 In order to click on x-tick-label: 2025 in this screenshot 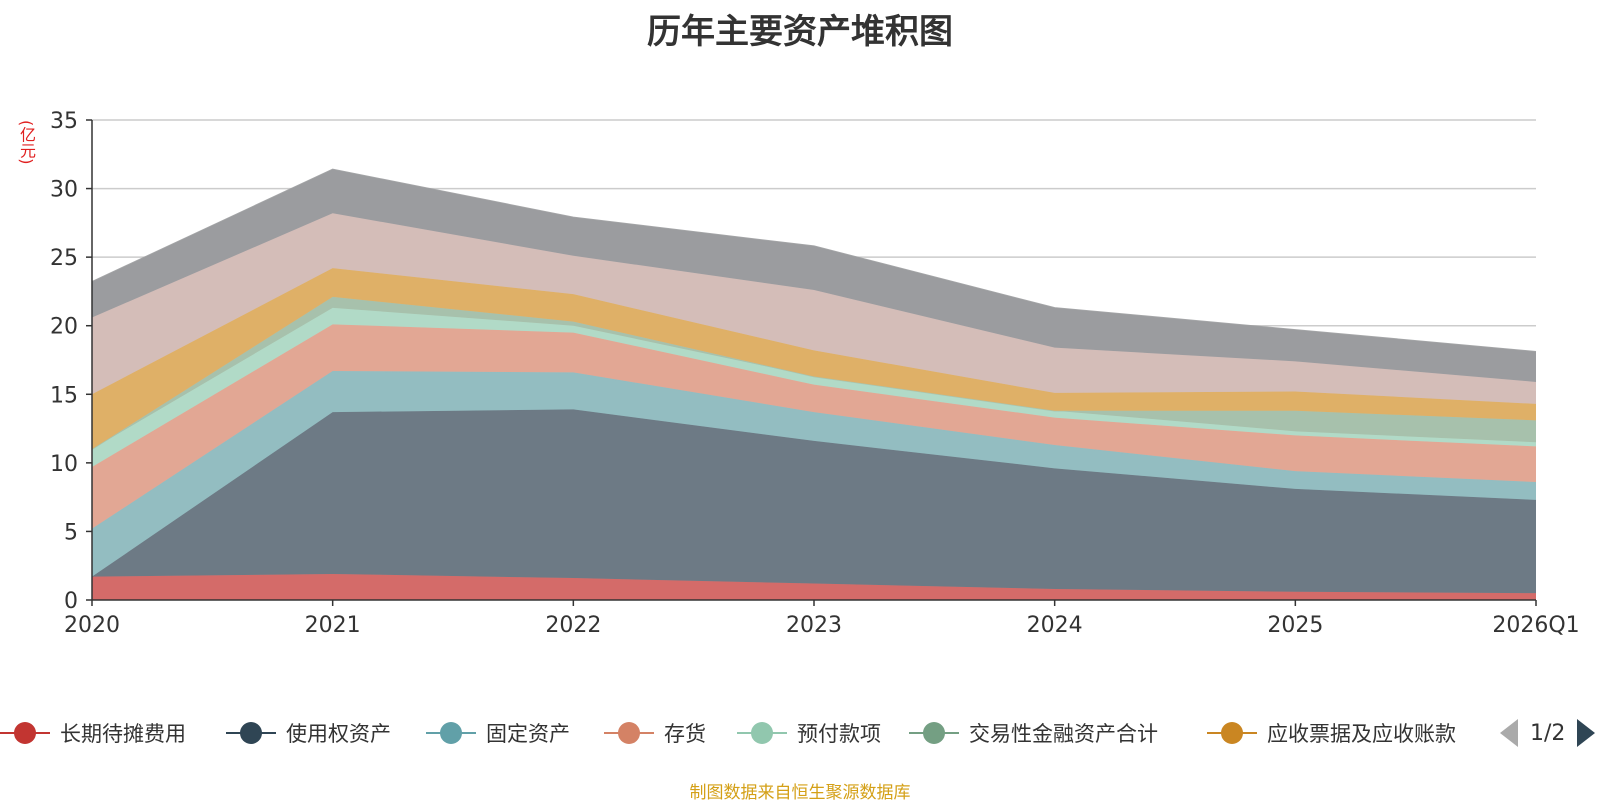, I will do `click(1295, 625)`.